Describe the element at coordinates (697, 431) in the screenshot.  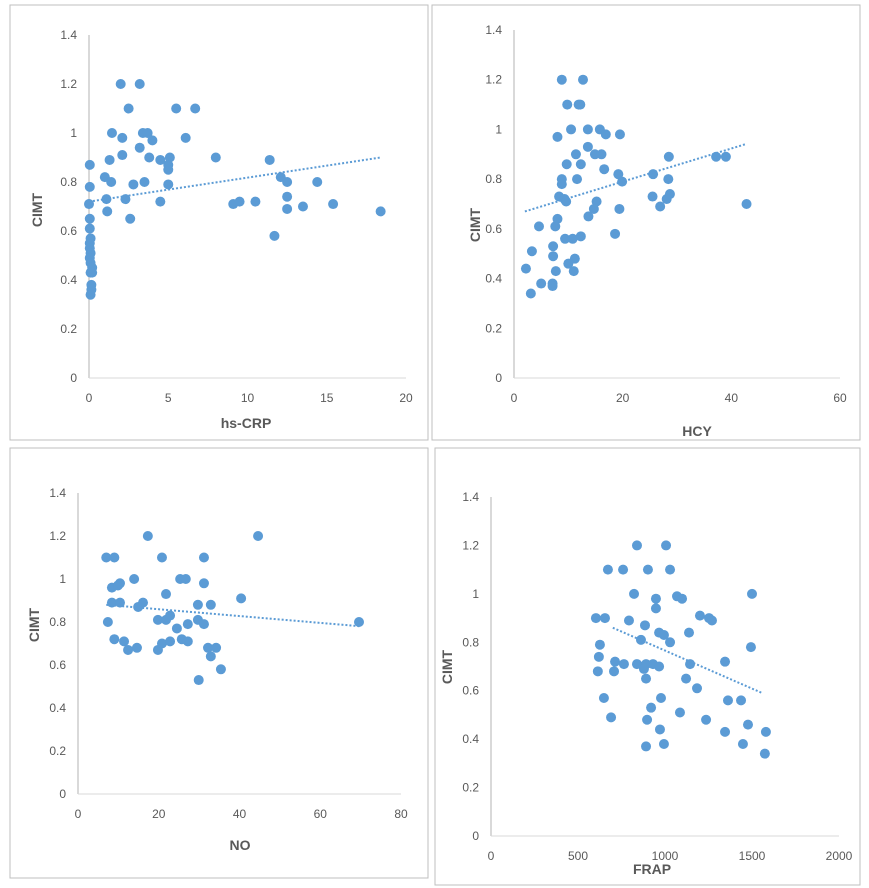
I see `x-axis-title: HCY` at that location.